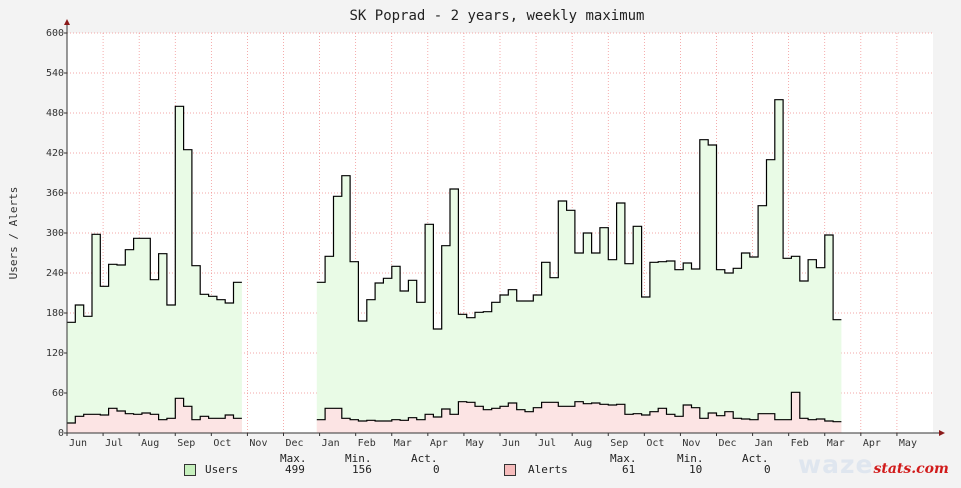  Describe the element at coordinates (362, 469) in the screenshot. I see `users-min-value: 156` at that location.